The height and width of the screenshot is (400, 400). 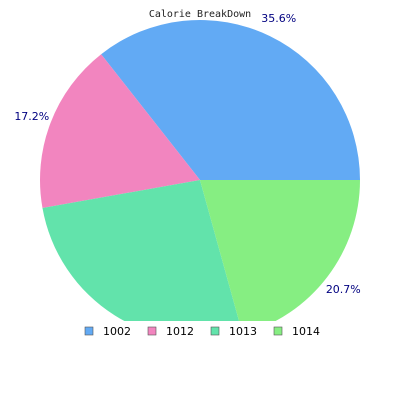 What do you see at coordinates (117, 331) in the screenshot?
I see `legend-label-1002: 1002` at bounding box center [117, 331].